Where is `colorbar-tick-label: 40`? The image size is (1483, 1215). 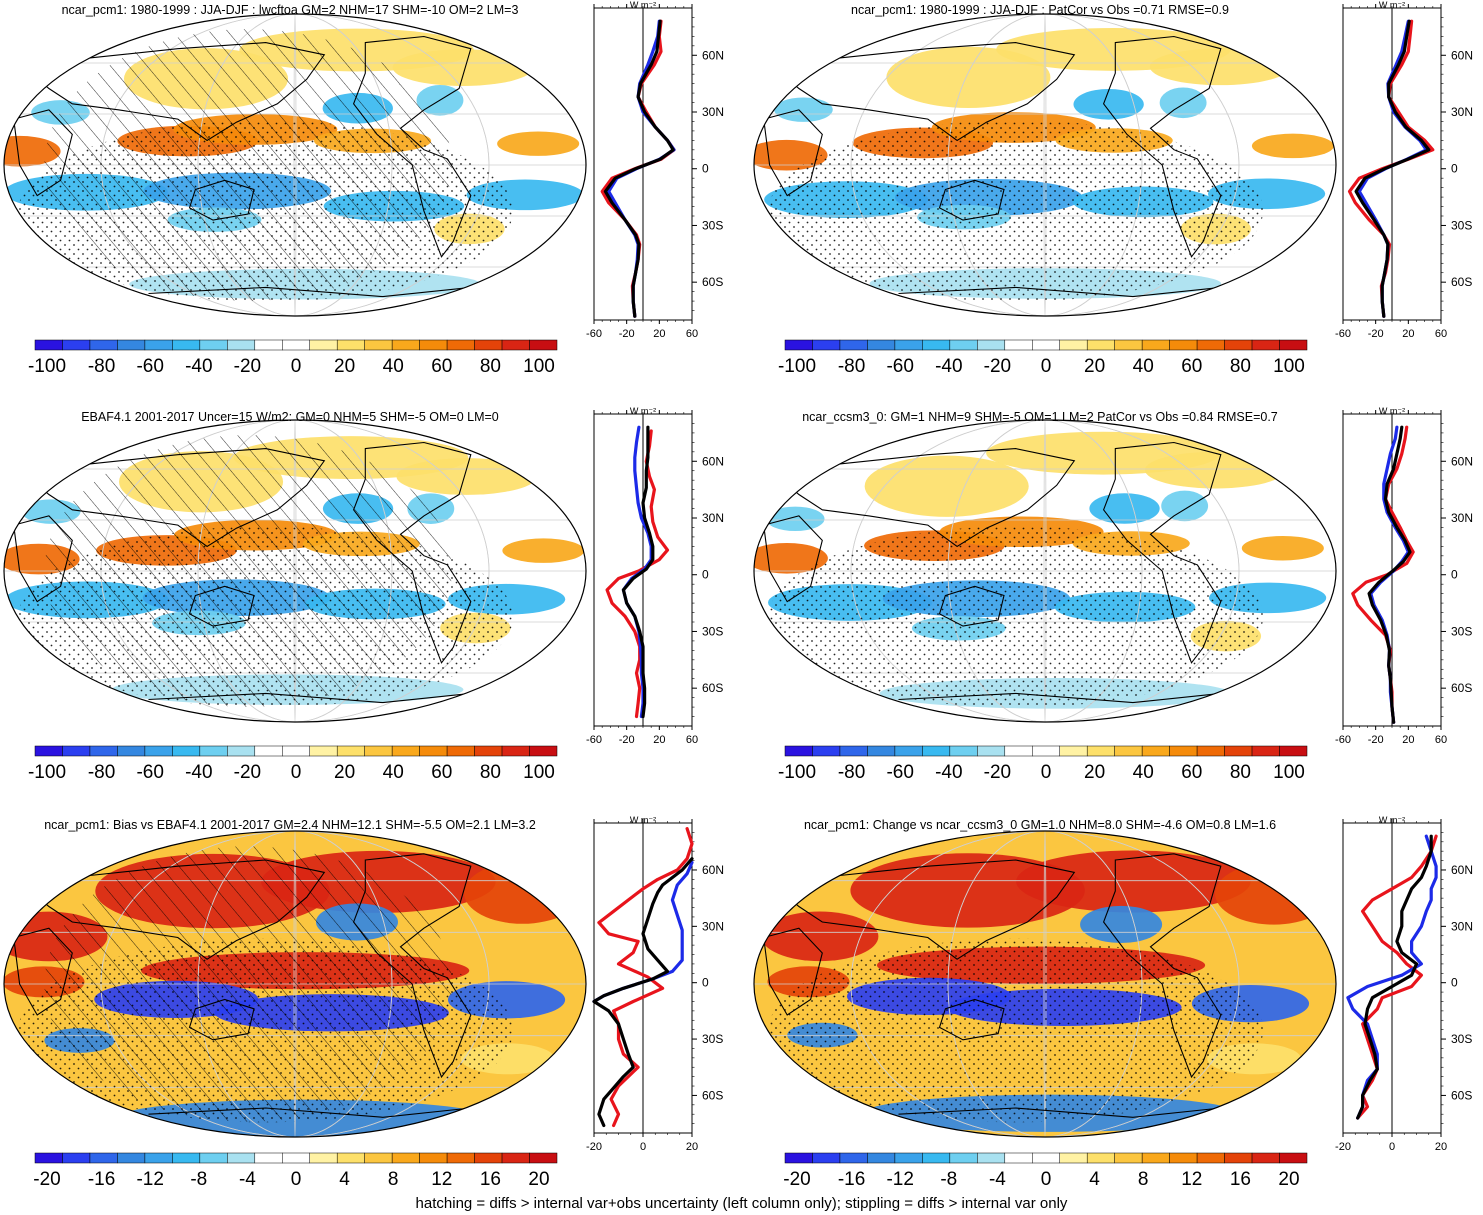
colorbar-tick-label: 40 is located at coordinates (393, 772).